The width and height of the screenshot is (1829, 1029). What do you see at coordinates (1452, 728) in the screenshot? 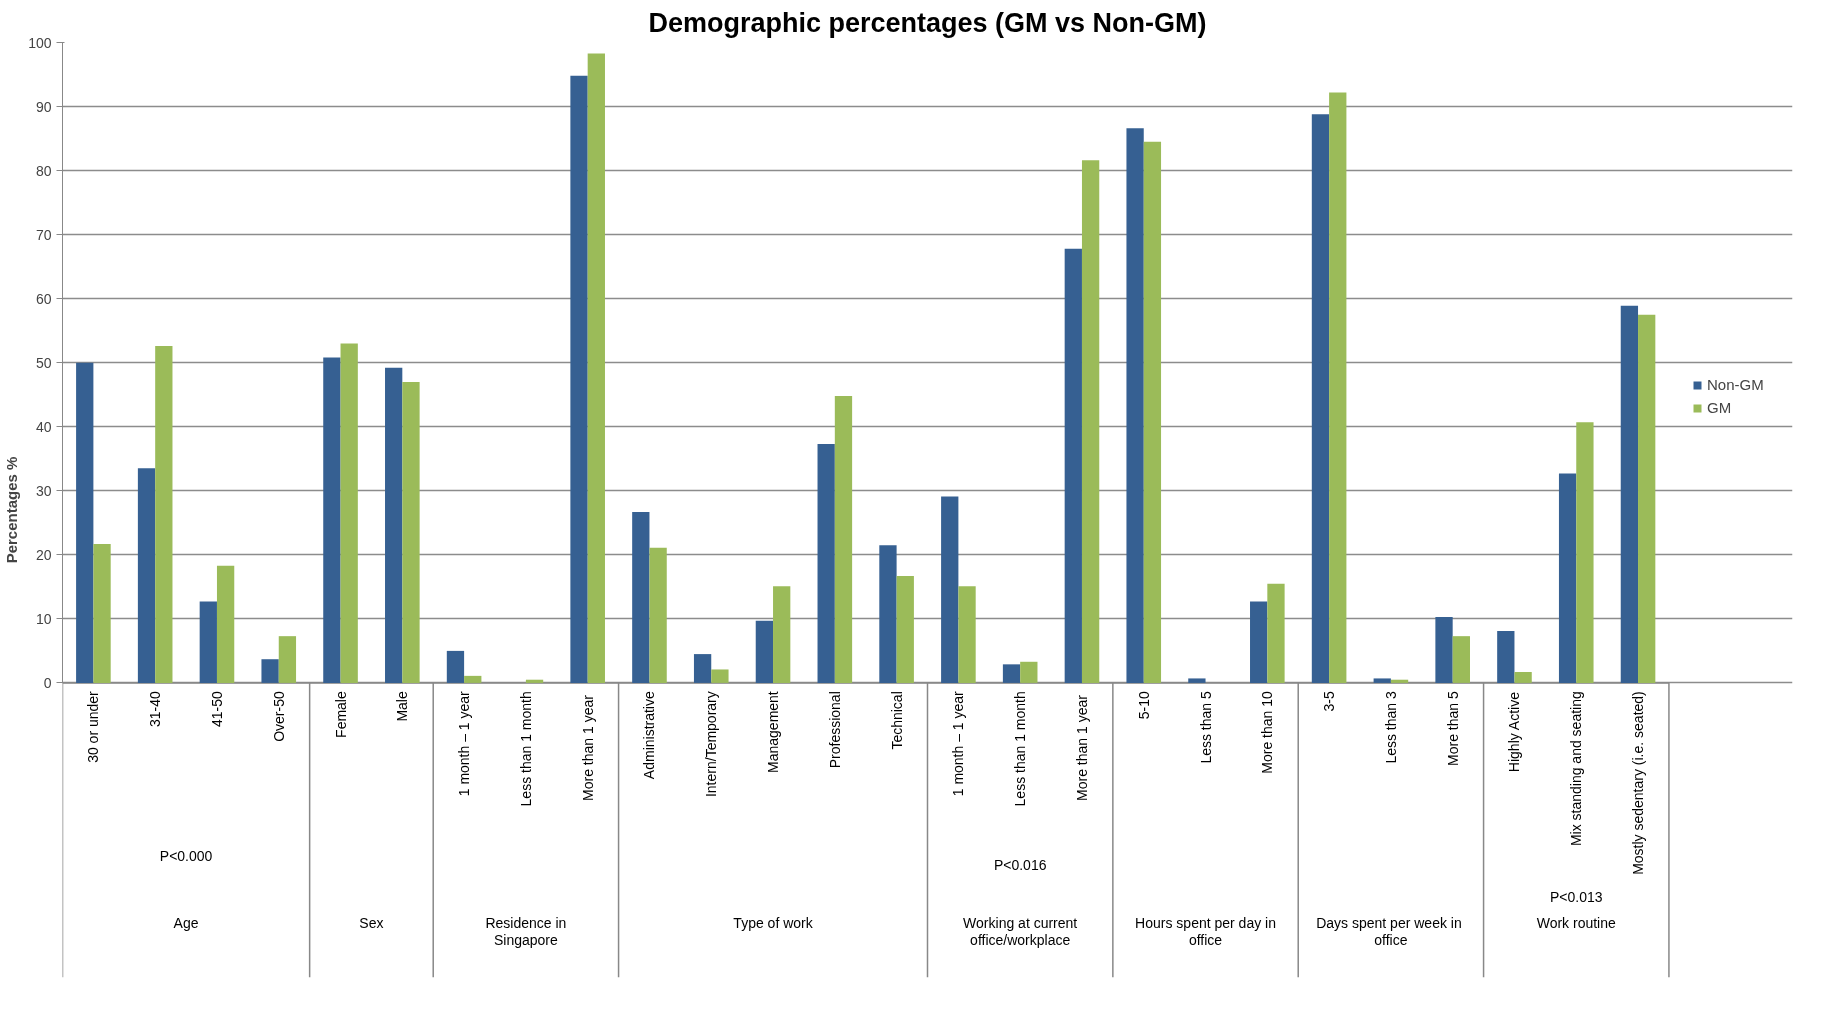
I see `x-tick-label: More than 5` at bounding box center [1452, 728].